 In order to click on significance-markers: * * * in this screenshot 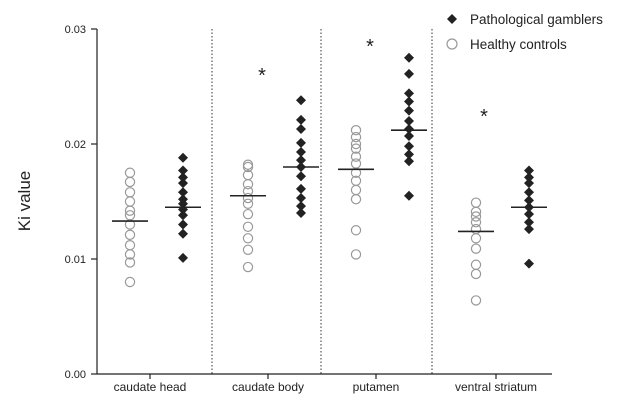, I will do `click(373, 82)`.